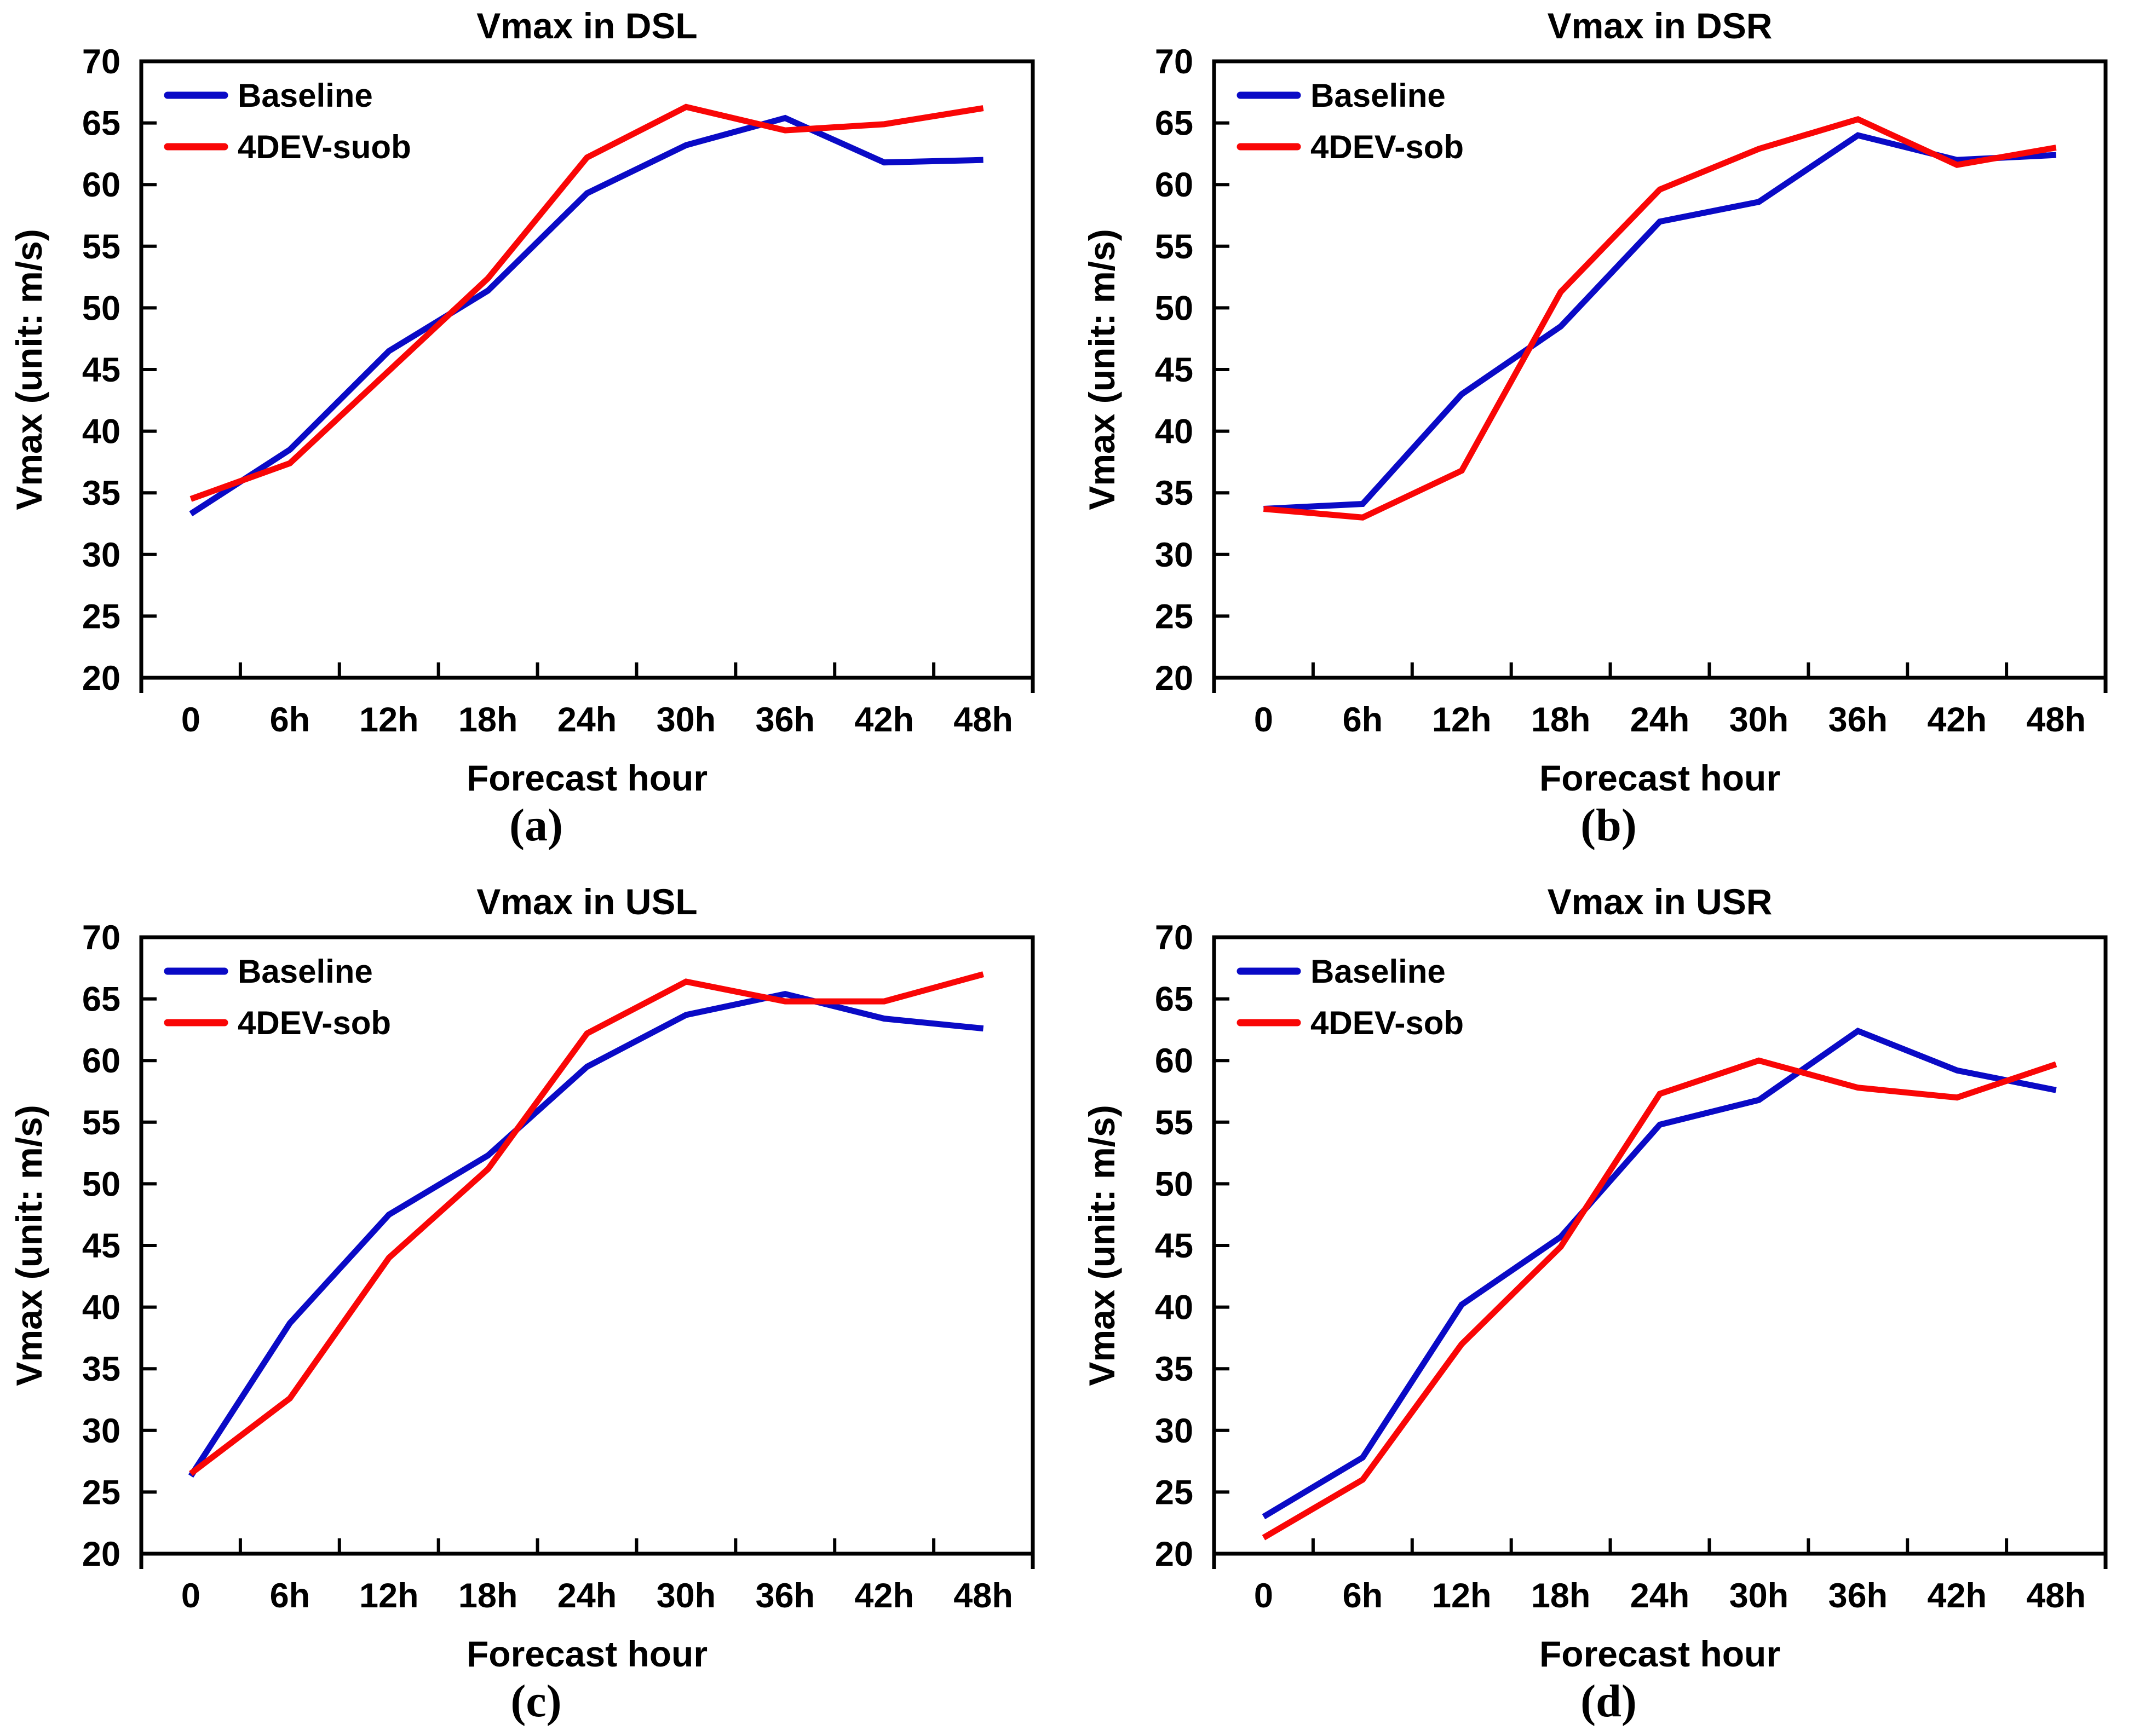 This screenshot has height=1736, width=2145. Describe the element at coordinates (324, 147) in the screenshot. I see `legend-label-4dev-suob: 4DEV-suob` at that location.